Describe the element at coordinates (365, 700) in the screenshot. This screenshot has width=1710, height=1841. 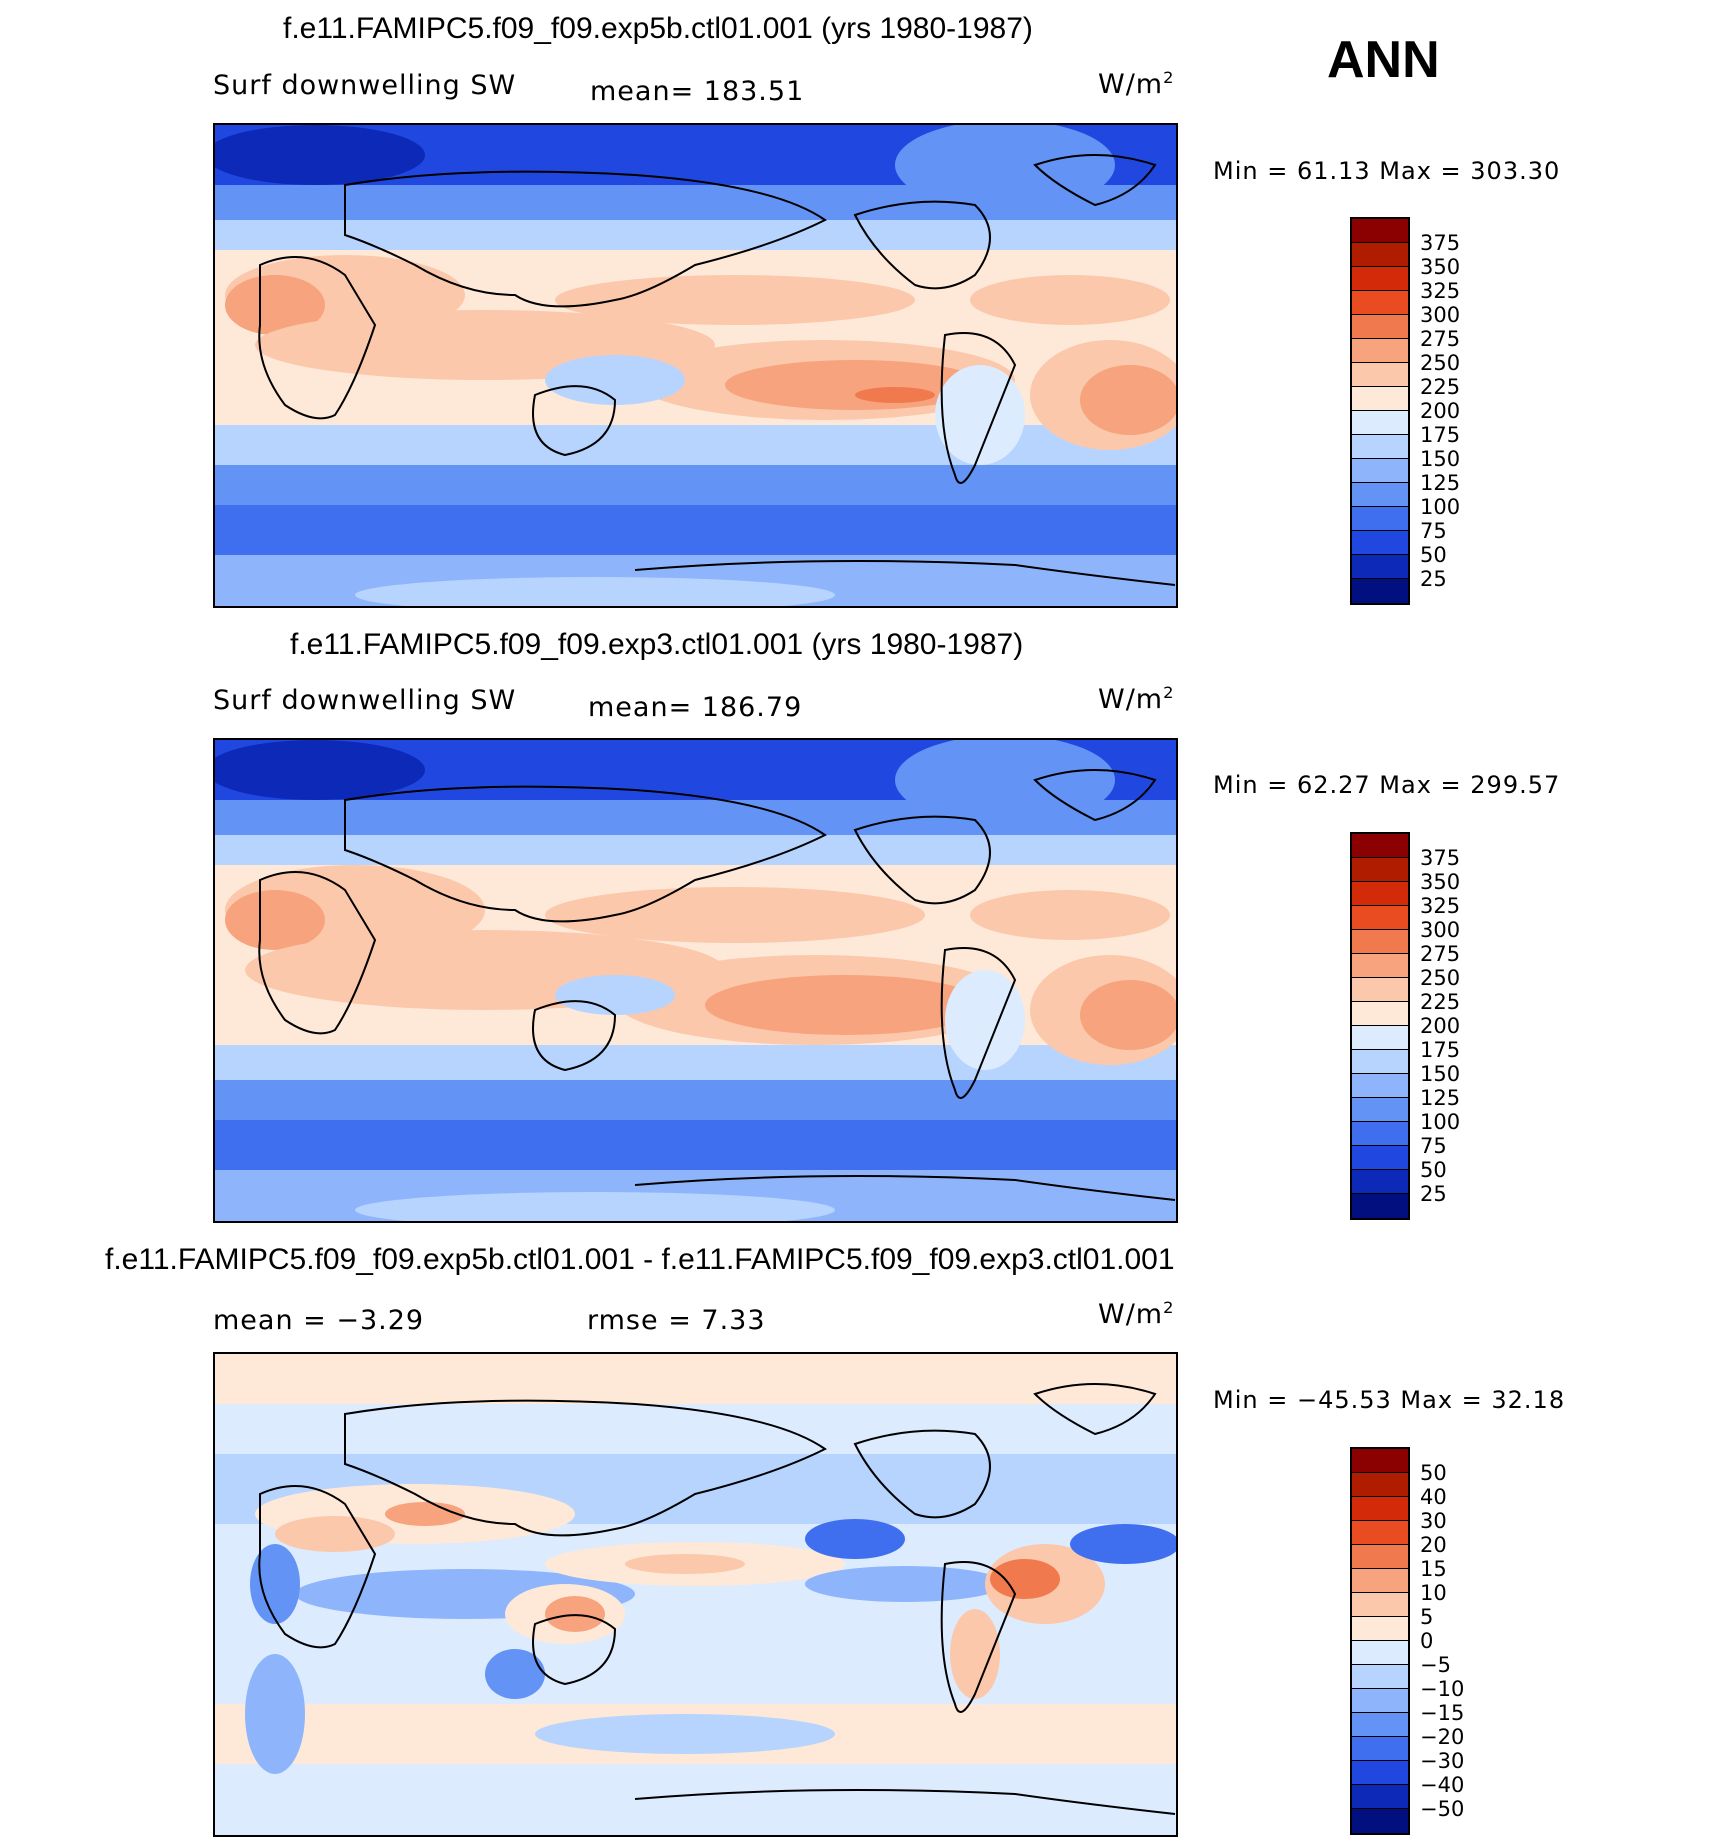
I see `panel2-variable-label: Surf downwelling SW` at that location.